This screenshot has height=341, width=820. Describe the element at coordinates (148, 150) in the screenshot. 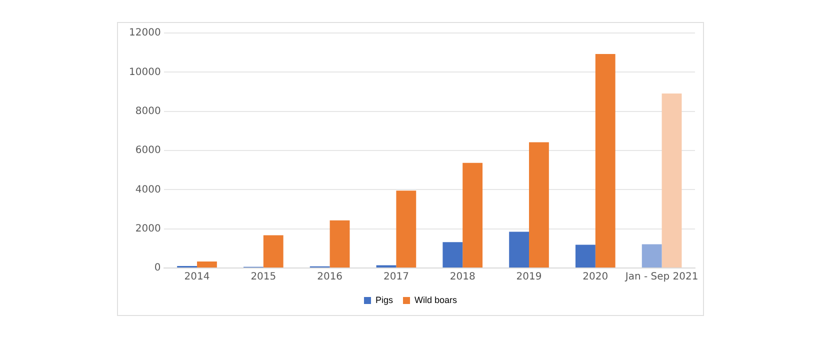

I see `y-tick-label: 6000` at that location.